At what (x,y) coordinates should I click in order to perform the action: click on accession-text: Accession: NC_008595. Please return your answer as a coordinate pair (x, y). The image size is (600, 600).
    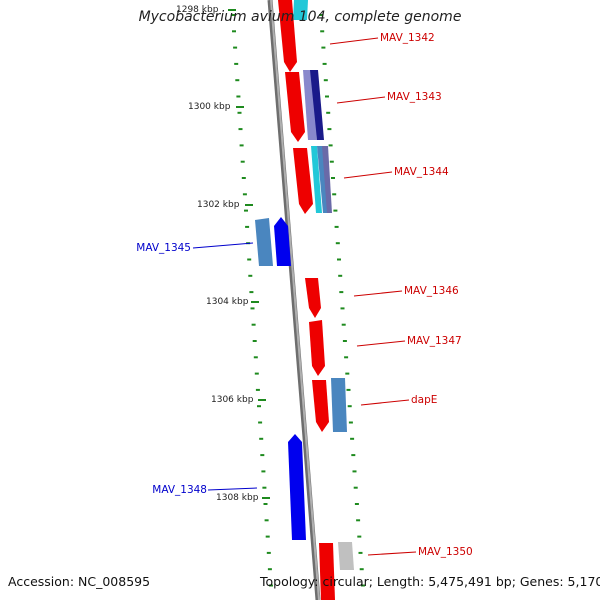
    Looking at the image, I should click on (79, 581).